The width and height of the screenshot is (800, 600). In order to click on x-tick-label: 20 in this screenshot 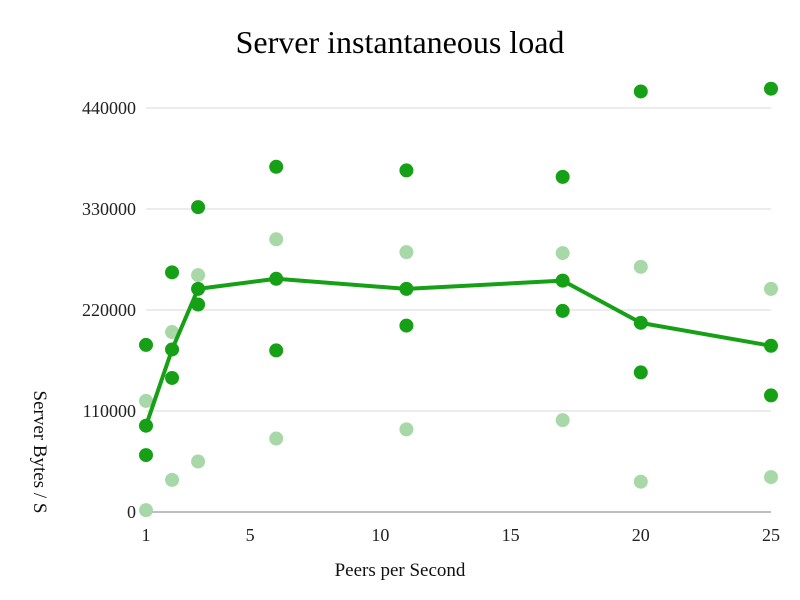, I will do `click(641, 535)`.